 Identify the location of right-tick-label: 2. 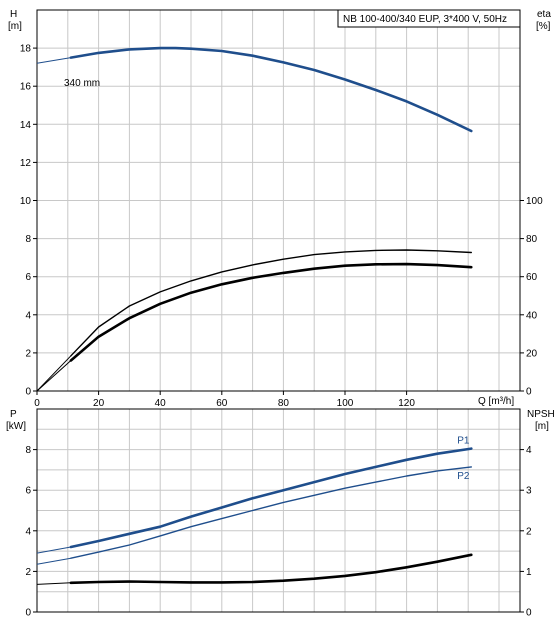
(529, 531).